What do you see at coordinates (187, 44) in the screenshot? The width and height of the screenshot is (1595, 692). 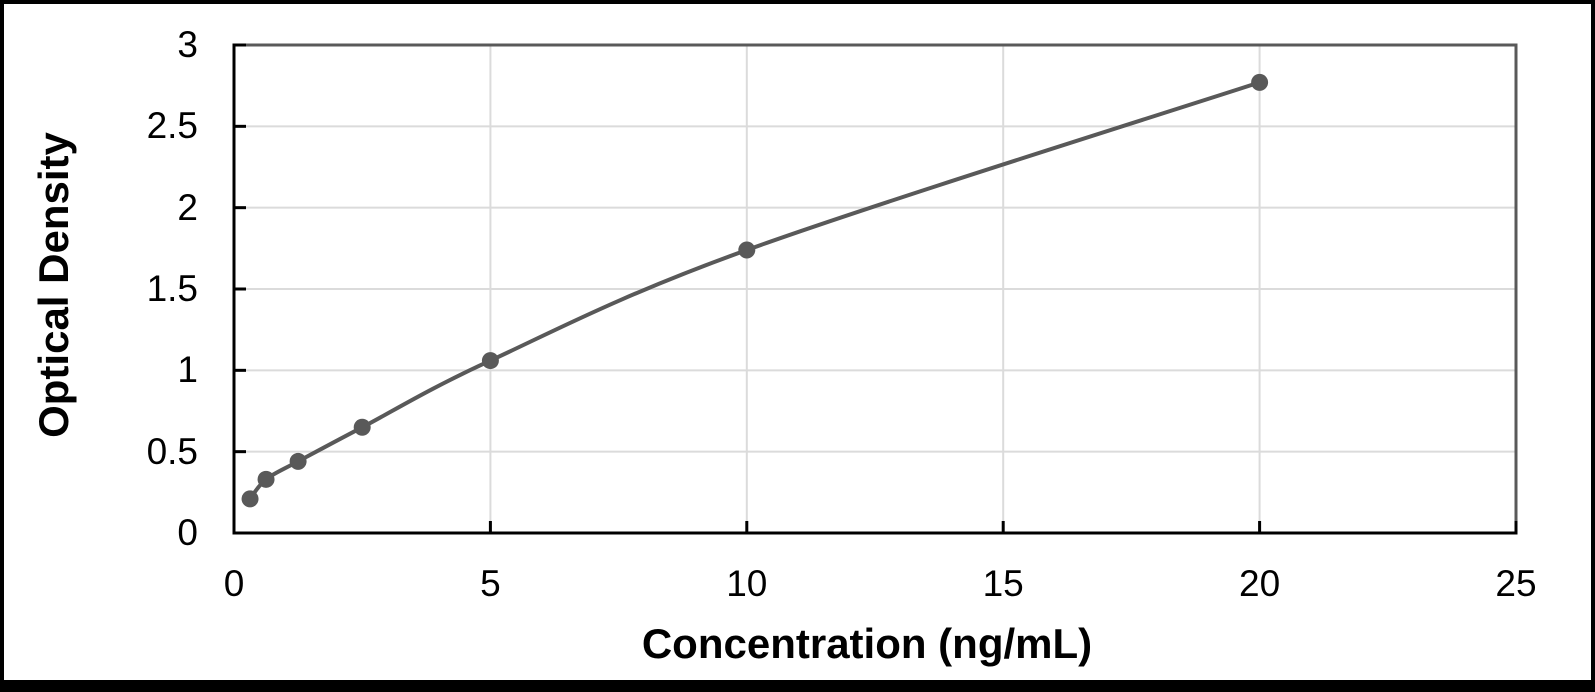 I see `y-tick-label: 3` at bounding box center [187, 44].